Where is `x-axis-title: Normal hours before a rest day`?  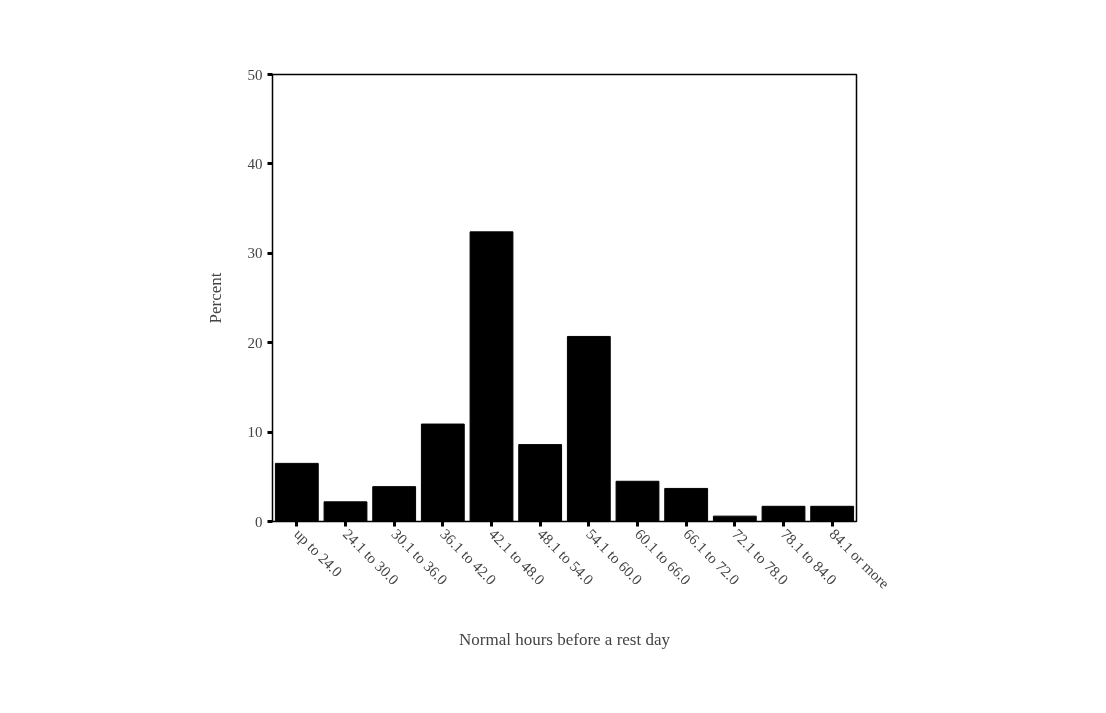
x-axis-title: Normal hours before a rest day is located at coordinates (565, 640).